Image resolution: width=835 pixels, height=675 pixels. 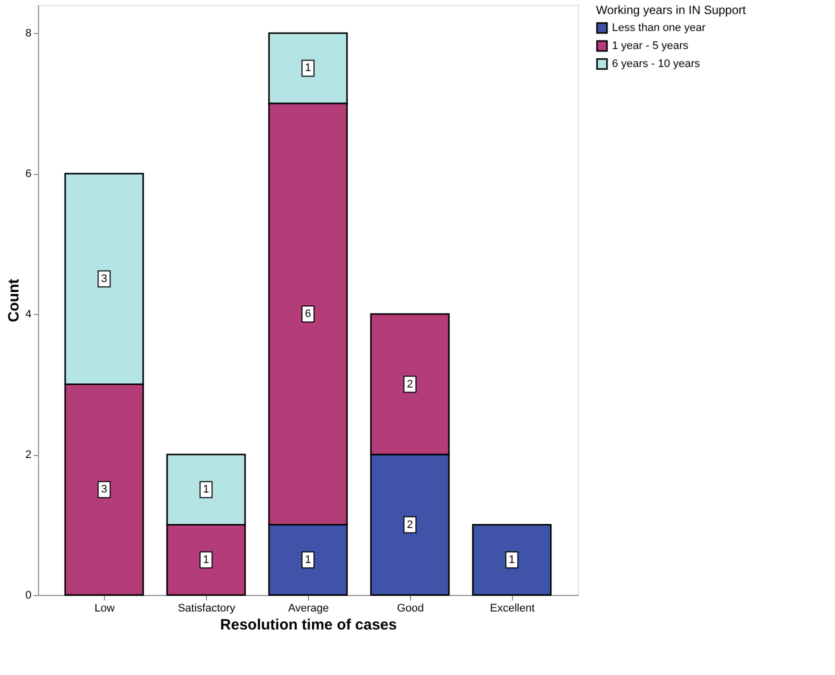 I want to click on x-tick-label: Average, so click(x=308, y=608).